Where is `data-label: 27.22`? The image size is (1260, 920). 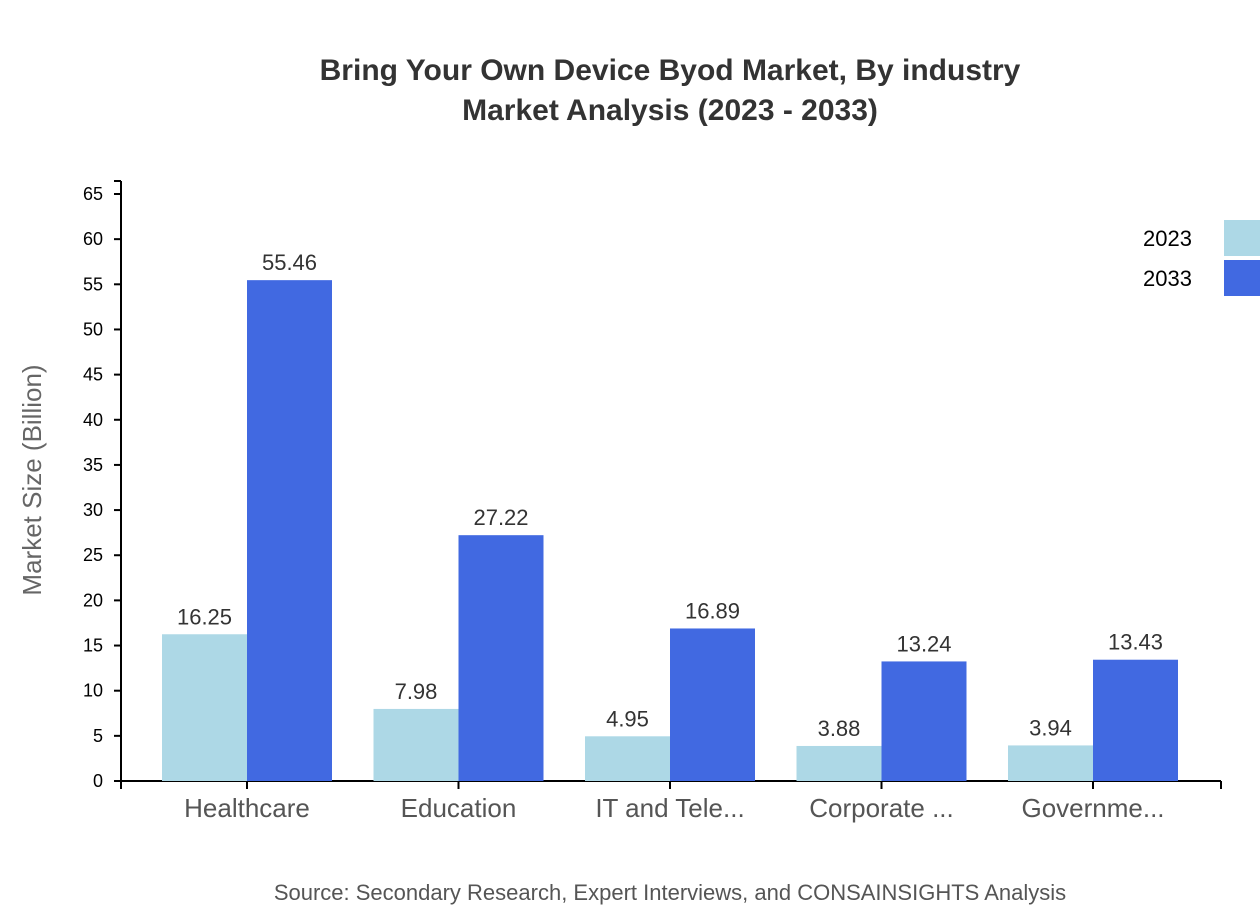 data-label: 27.22 is located at coordinates (500, 517).